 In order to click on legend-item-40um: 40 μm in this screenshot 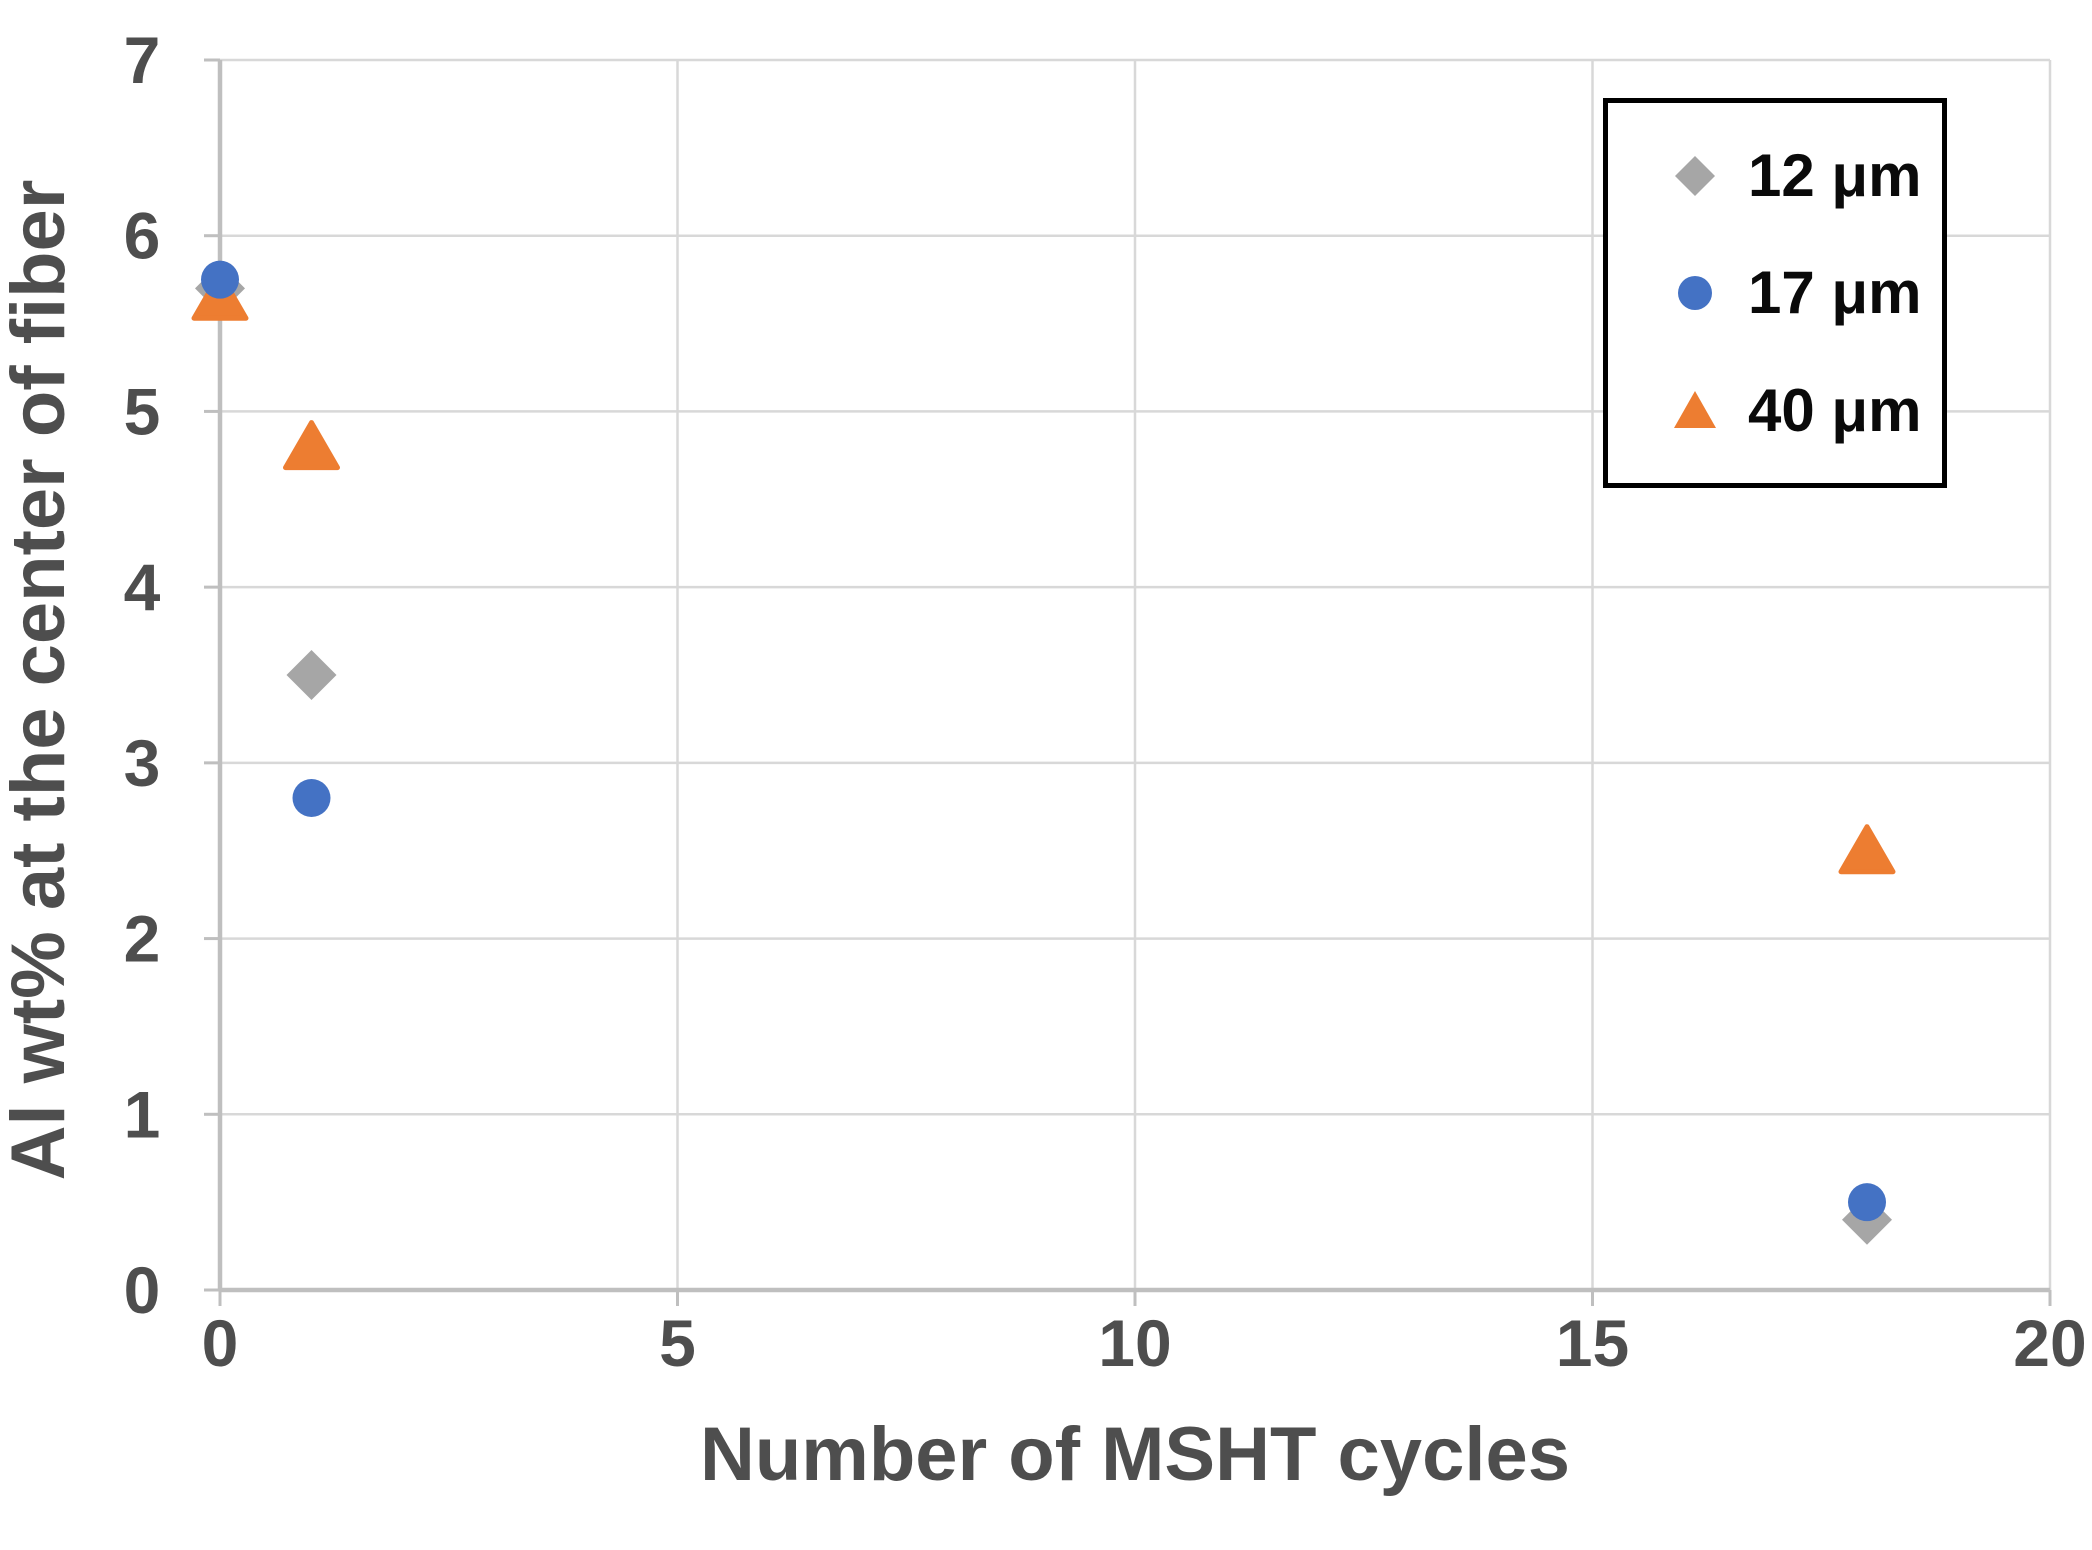, I will do `click(1802, 410)`.